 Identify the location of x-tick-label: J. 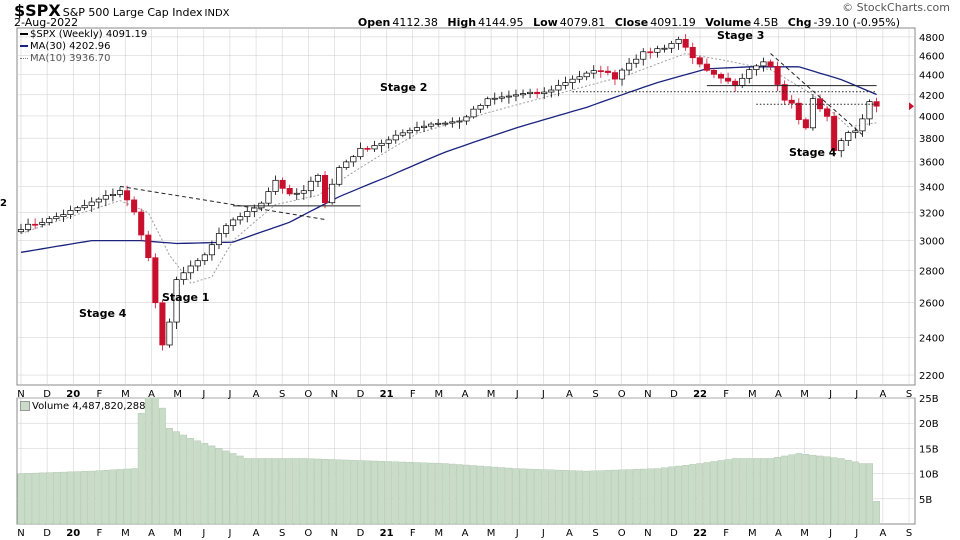
(229, 533).